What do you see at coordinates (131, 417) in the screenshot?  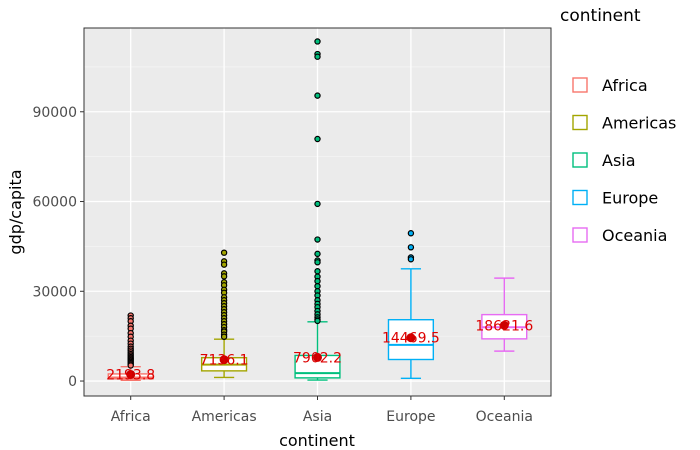 I see `x-tick-label-africa: Africa` at bounding box center [131, 417].